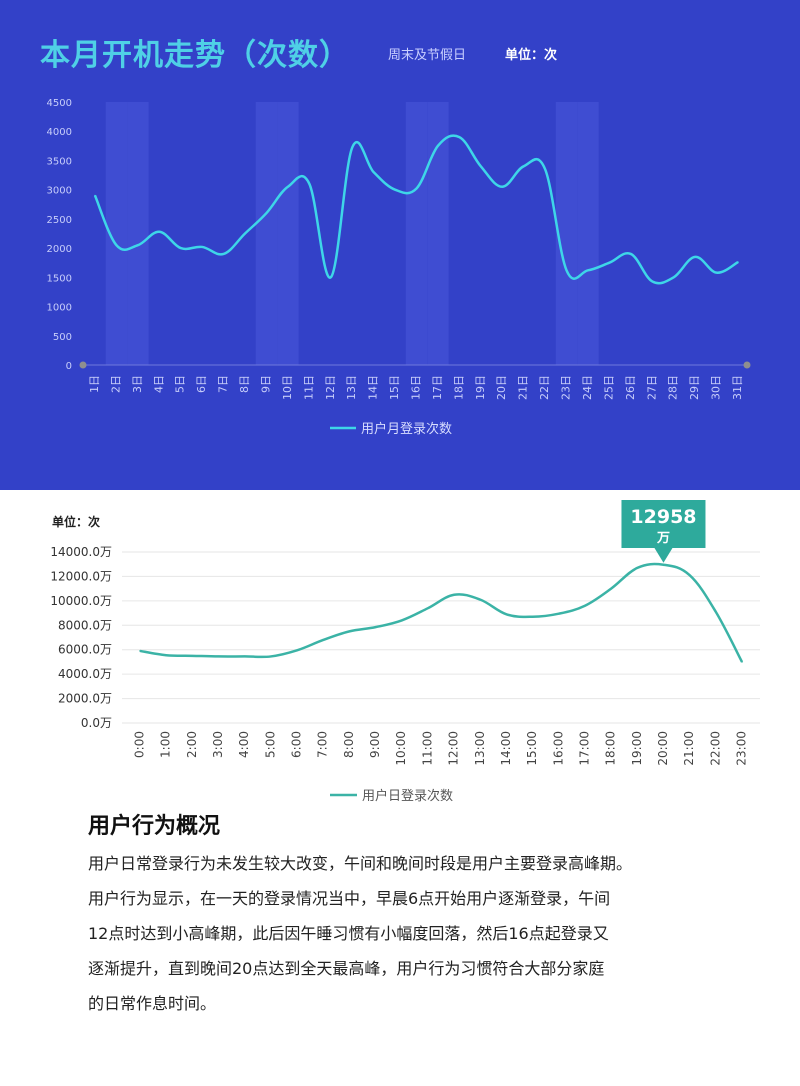 The image size is (800, 1086). I want to click on y-tick-label: 3500, so click(59, 161).